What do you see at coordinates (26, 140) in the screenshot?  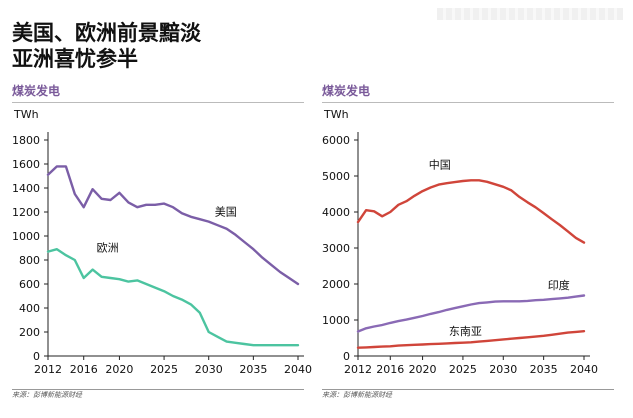 I see `y-tick-label: 1800` at bounding box center [26, 140].